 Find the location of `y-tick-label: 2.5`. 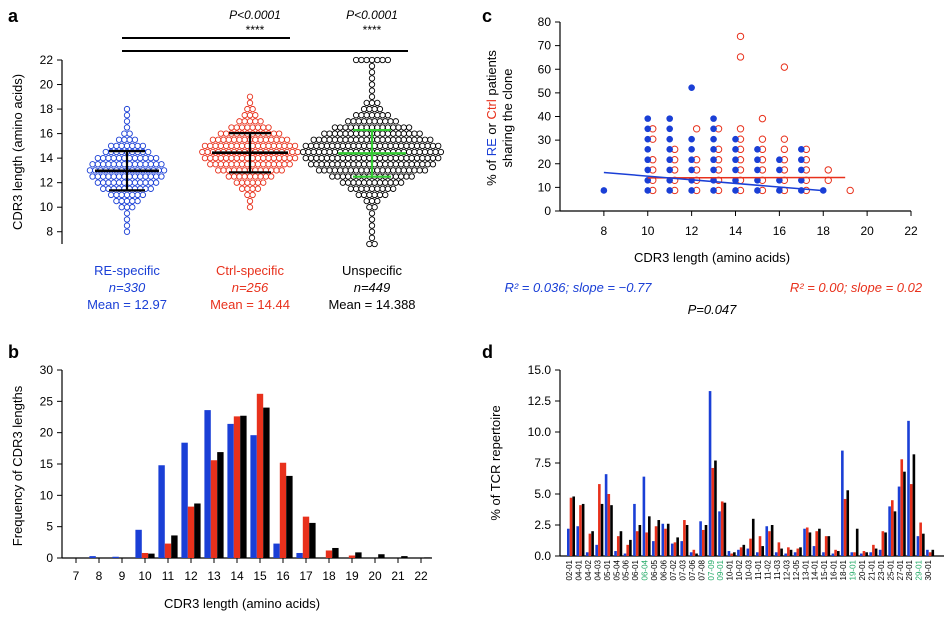

y-tick-label: 2.5 is located at coordinates (542, 525).